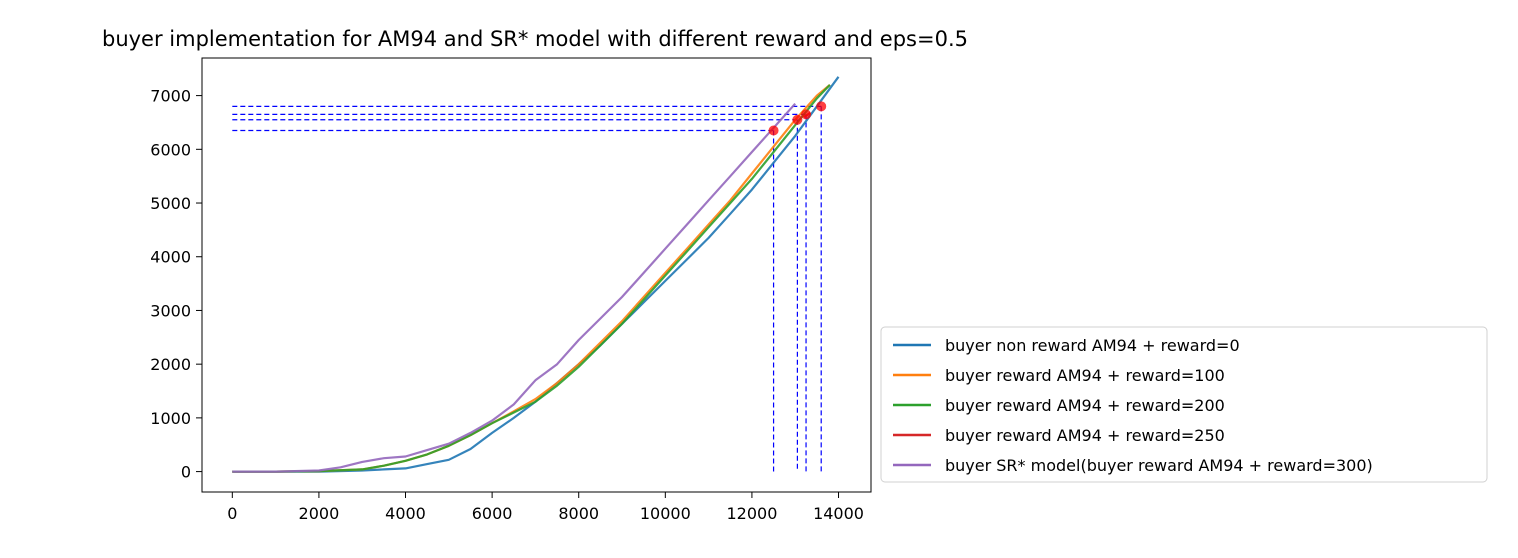 The height and width of the screenshot is (558, 1518). What do you see at coordinates (1085, 435) in the screenshot?
I see `legend-label: buyer reward AM94 + reward=250` at bounding box center [1085, 435].